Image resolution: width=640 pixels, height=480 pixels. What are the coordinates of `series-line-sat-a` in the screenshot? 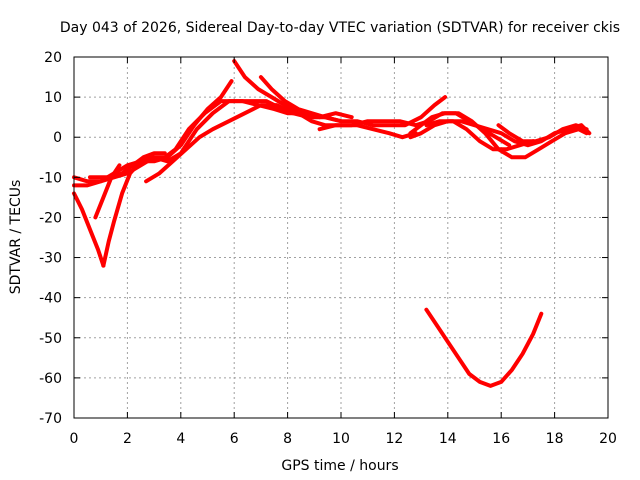 It's located at (89, 229).